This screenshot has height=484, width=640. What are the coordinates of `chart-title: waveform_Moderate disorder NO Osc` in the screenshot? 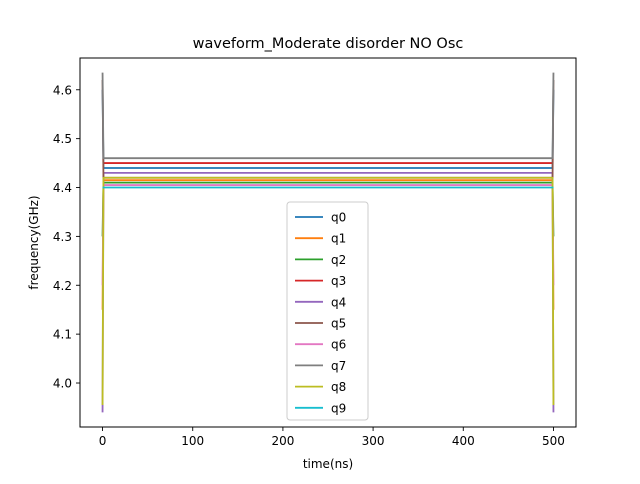 It's located at (328, 44).